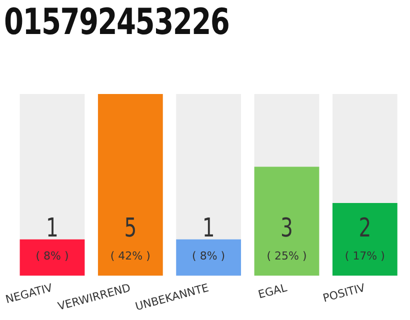 The width and height of the screenshot is (410, 320). I want to click on data-label: 3 ( 25% ), so click(286, 238).